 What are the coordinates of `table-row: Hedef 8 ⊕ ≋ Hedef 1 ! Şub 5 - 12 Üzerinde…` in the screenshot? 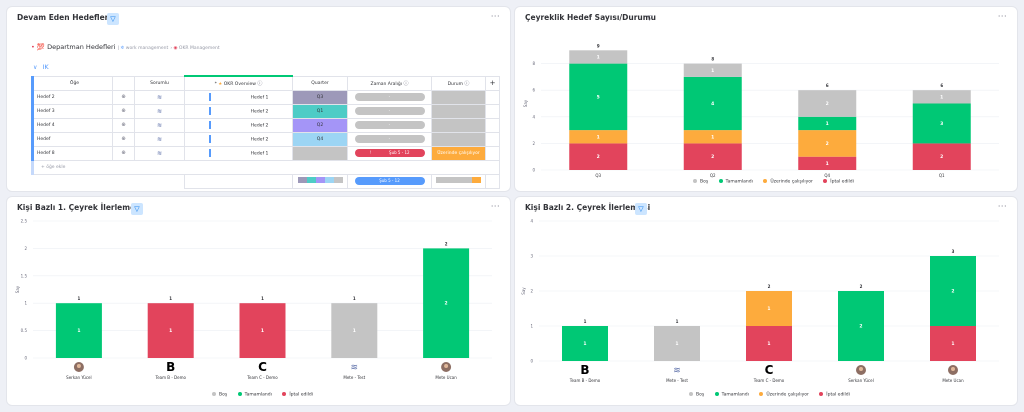 It's located at (265, 153).